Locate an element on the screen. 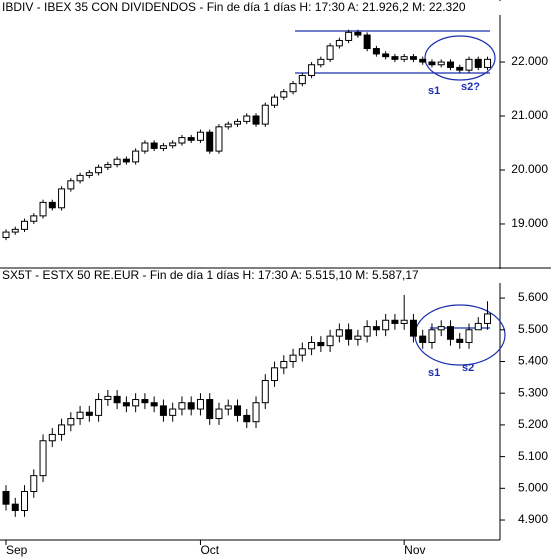 The height and width of the screenshot is (560, 551). annotation: s2? is located at coordinates (470, 87).